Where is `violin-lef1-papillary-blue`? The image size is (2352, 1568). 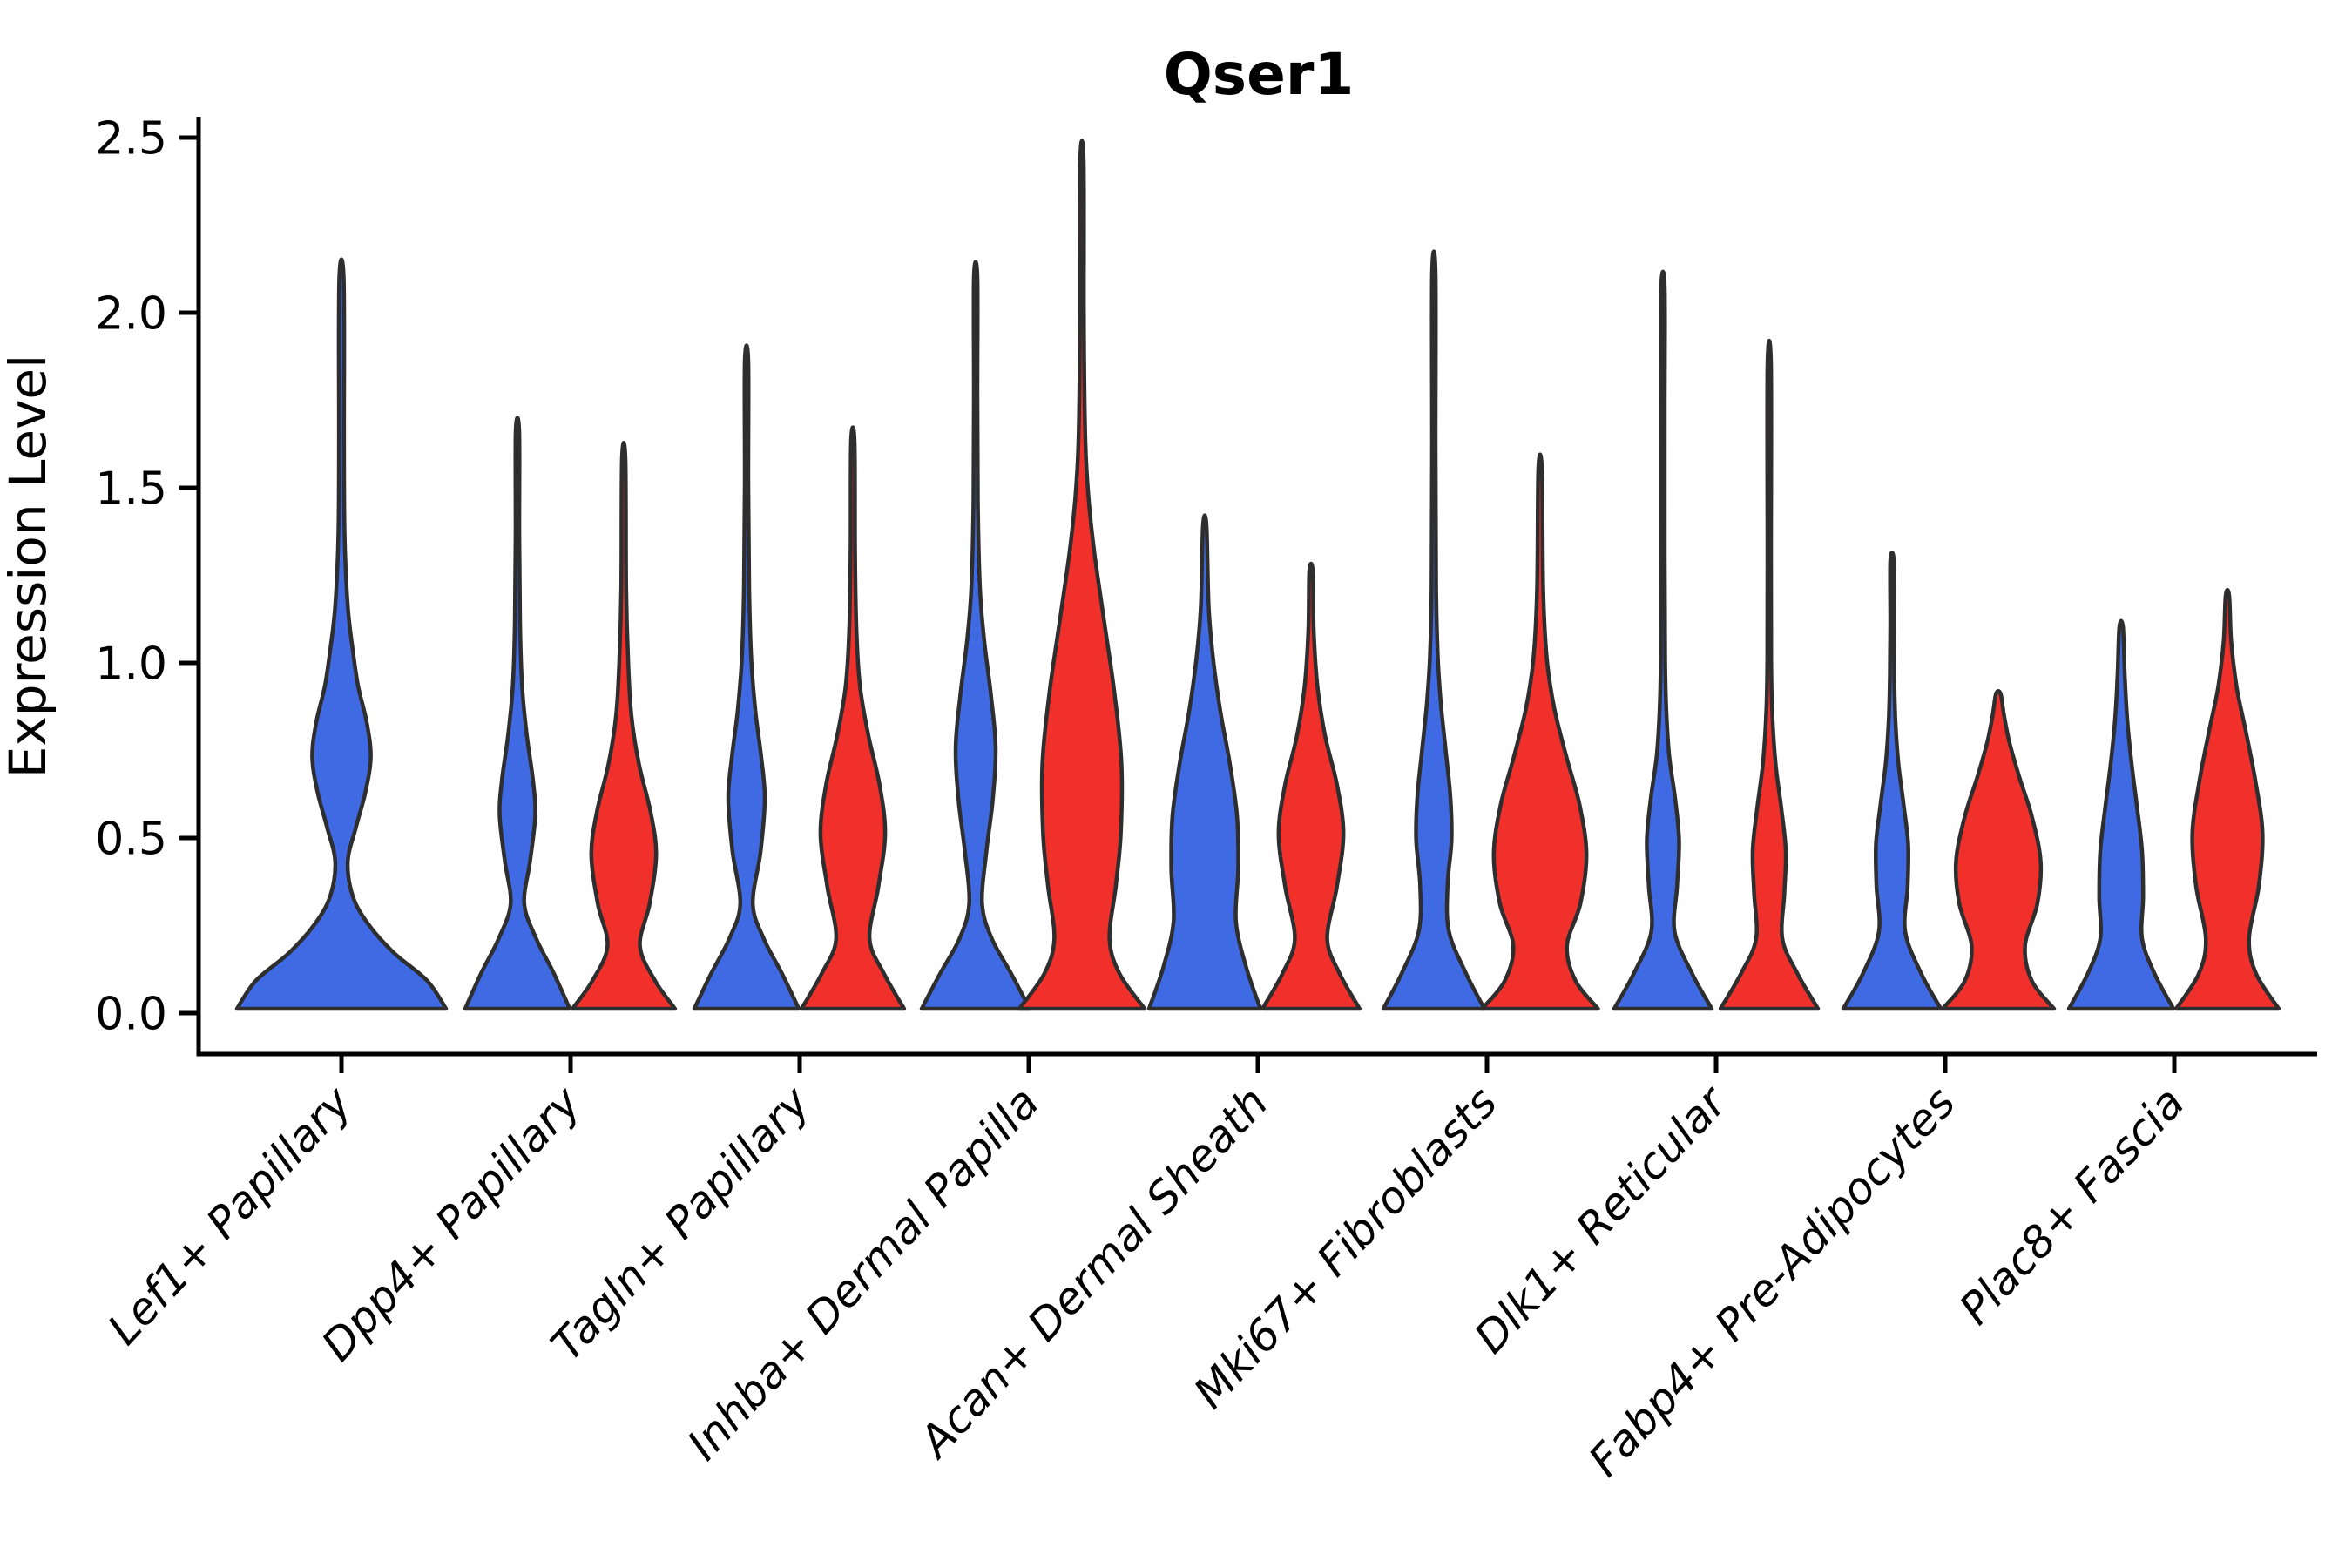 violin-lef1-papillary-blue is located at coordinates (341, 634).